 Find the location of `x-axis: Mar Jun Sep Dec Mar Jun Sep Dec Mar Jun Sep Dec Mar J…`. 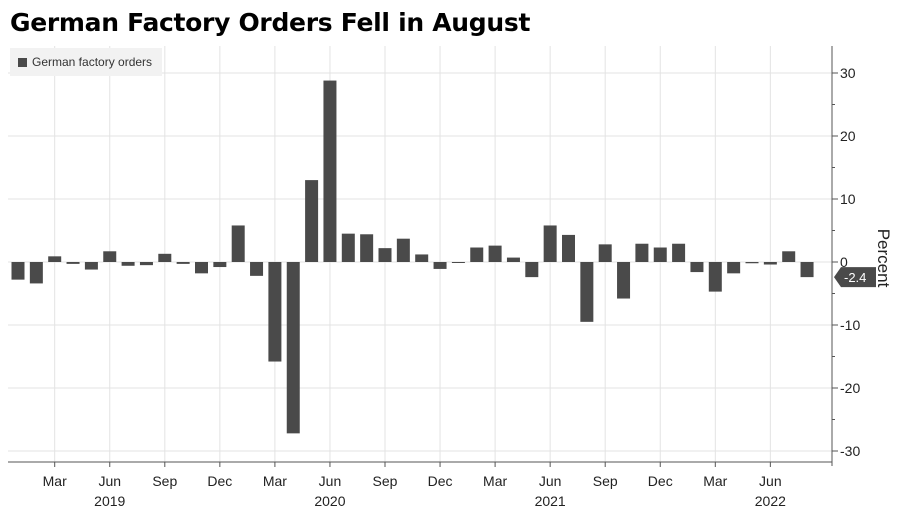

x-axis: Mar Jun Sep Dec Mar Jun Sep Dec Mar Jun Sep Dec Mar J… is located at coordinates (420, 485).